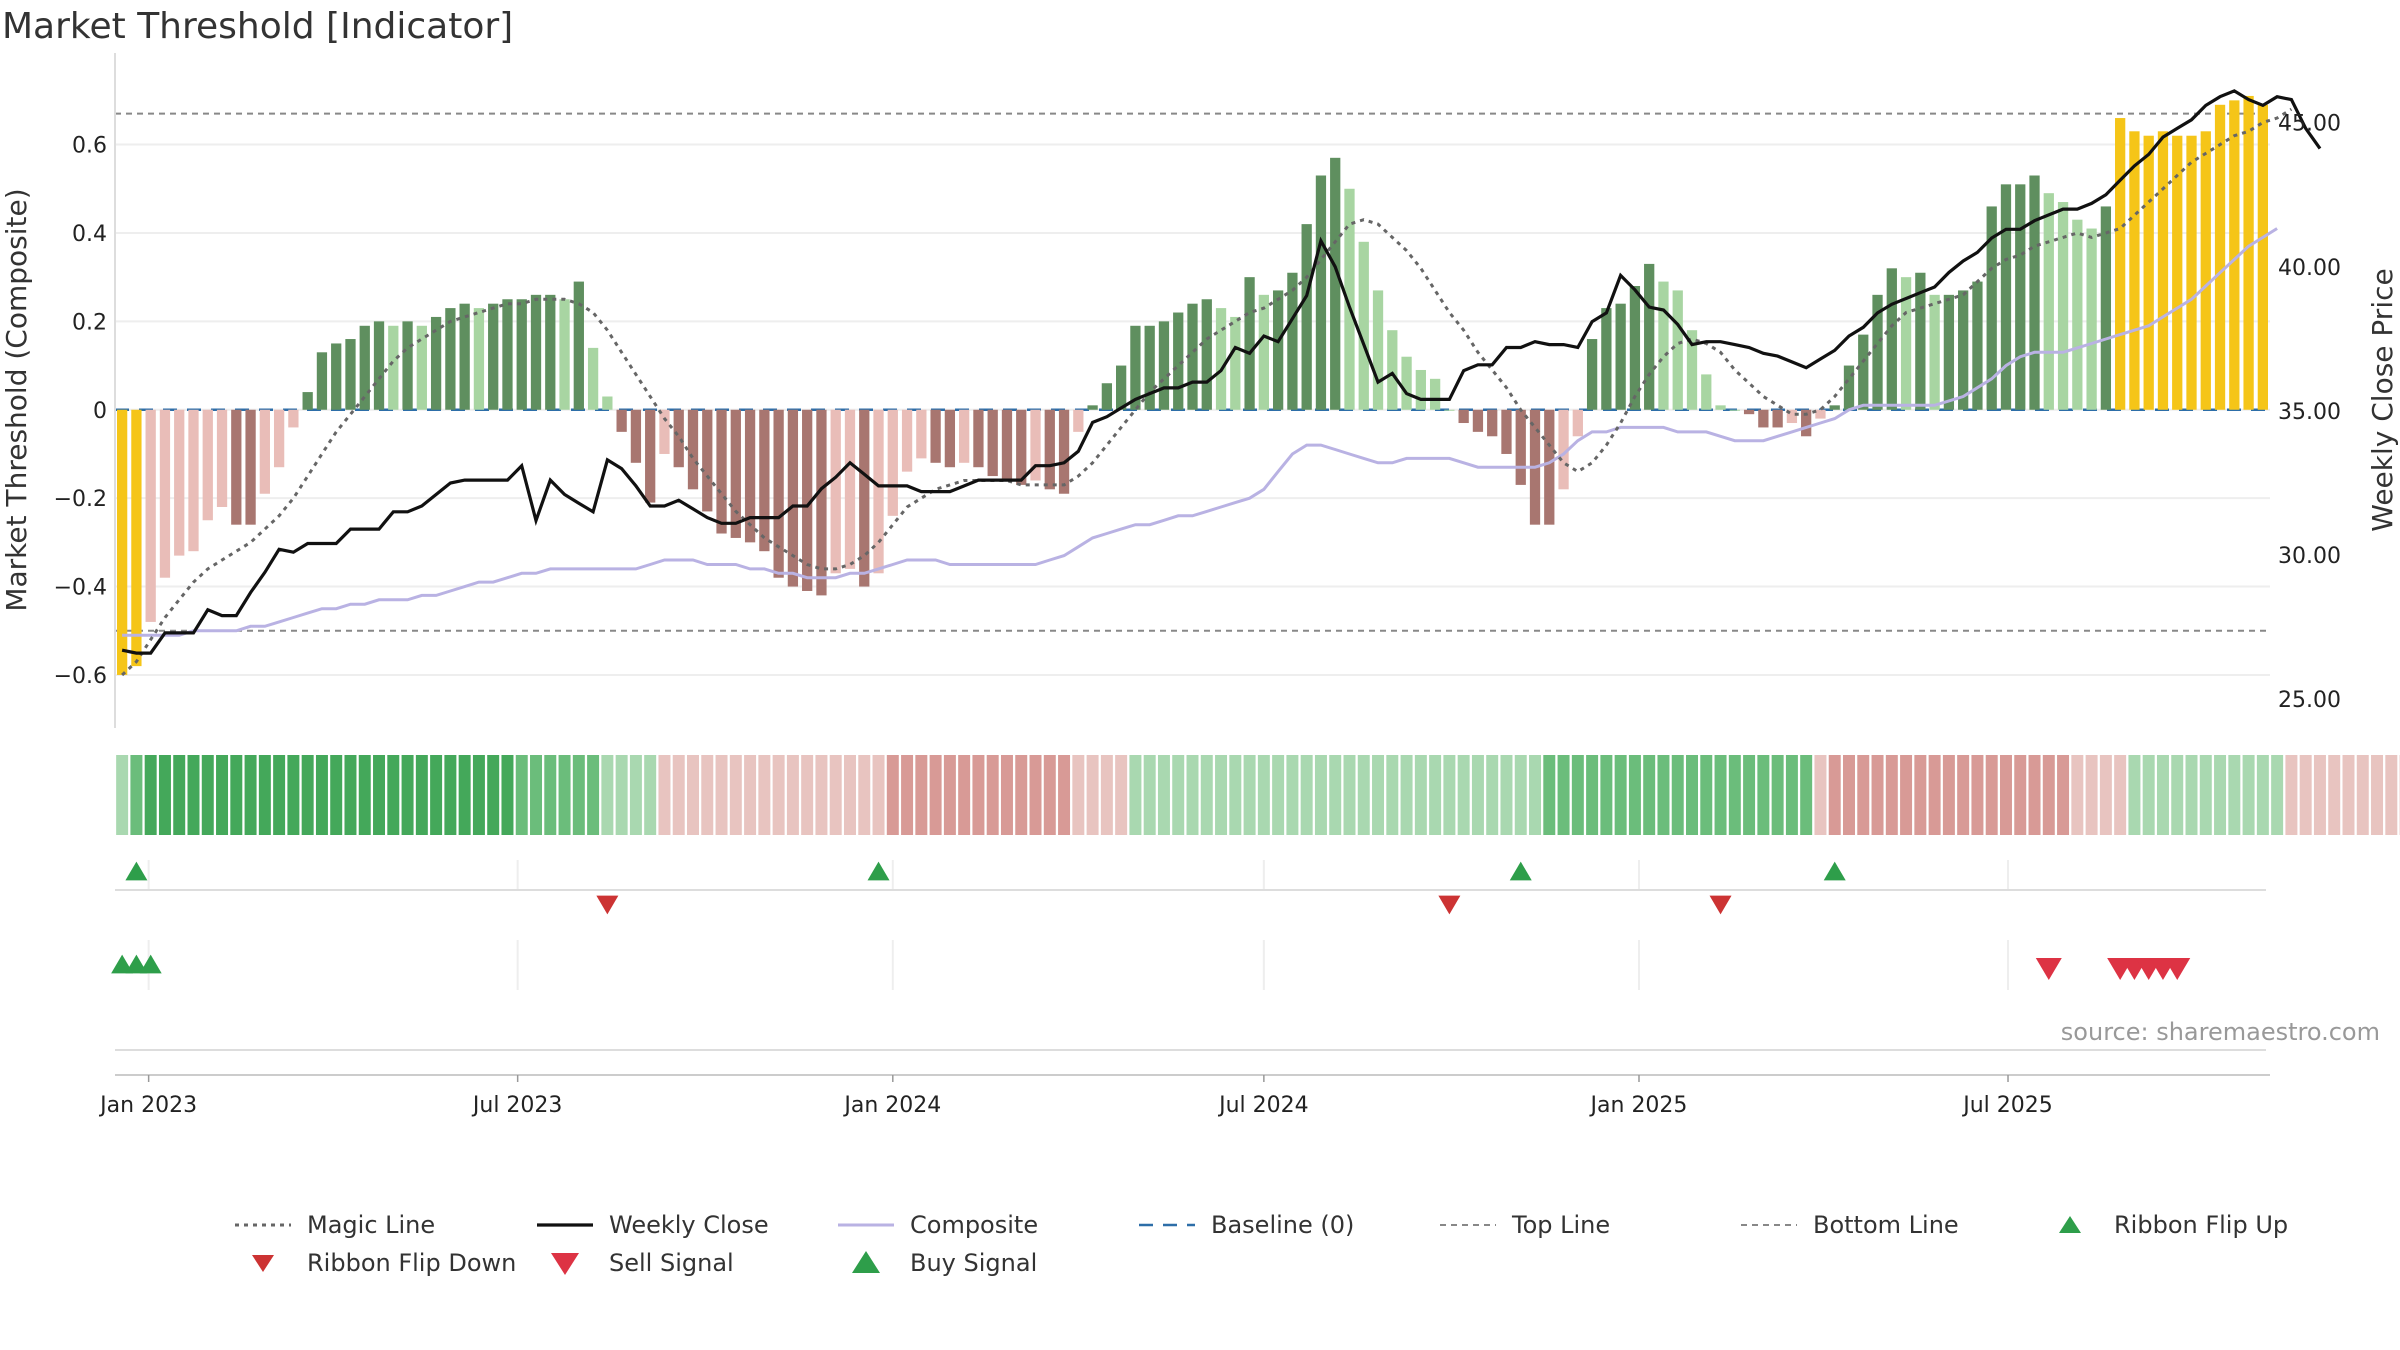  I want to click on ribbon-flip-up-marker, so click(878, 871).